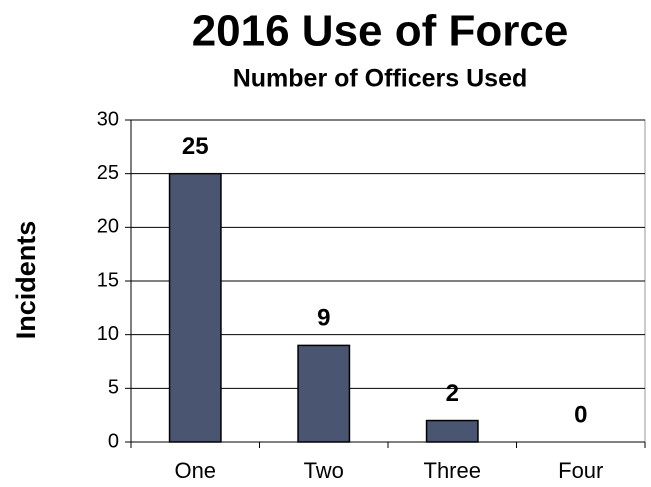  I want to click on y-tick-label: 10, so click(108, 334).